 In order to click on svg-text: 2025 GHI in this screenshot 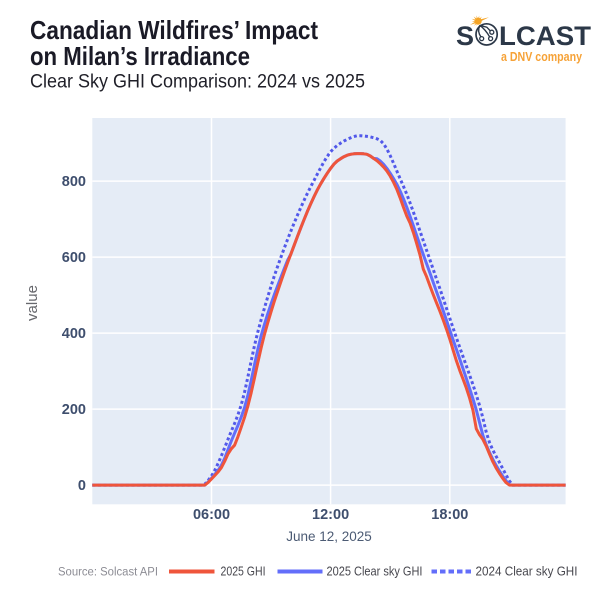, I will do `click(243, 572)`.